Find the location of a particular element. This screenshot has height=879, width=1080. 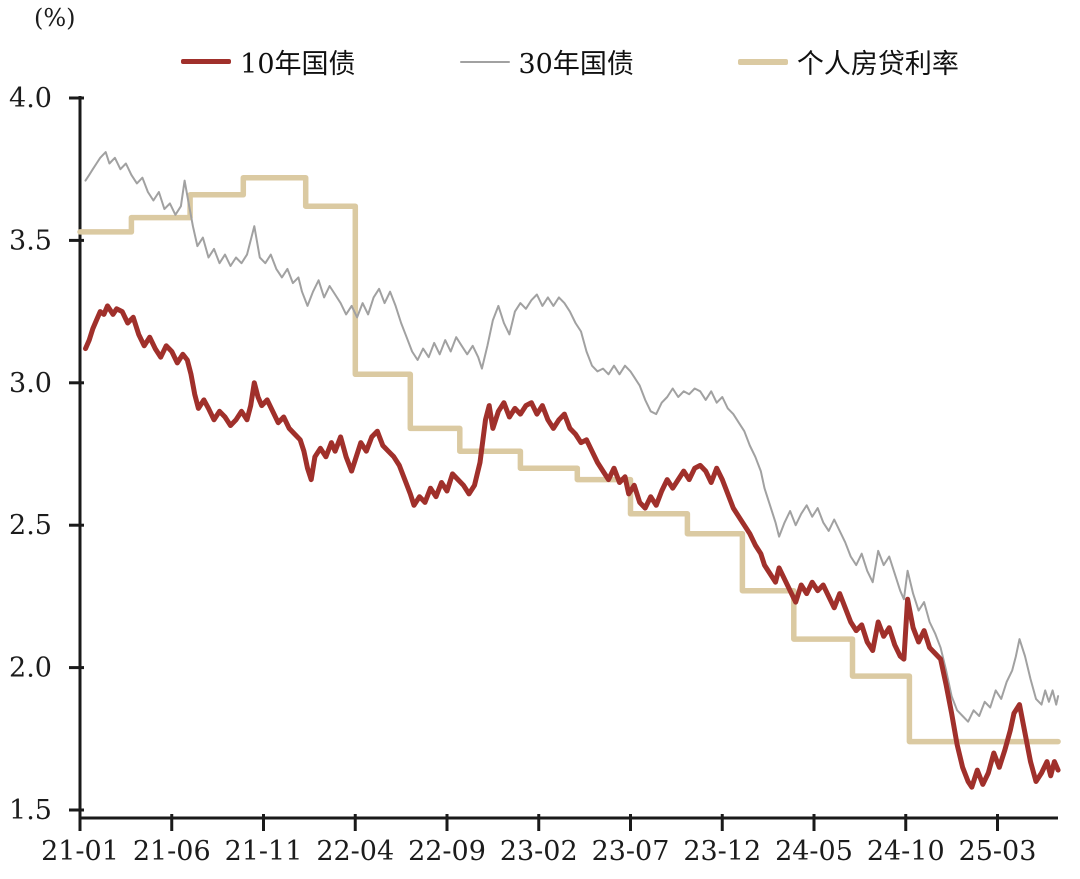

x-axis-tick-label: 24-05 is located at coordinates (814, 851).